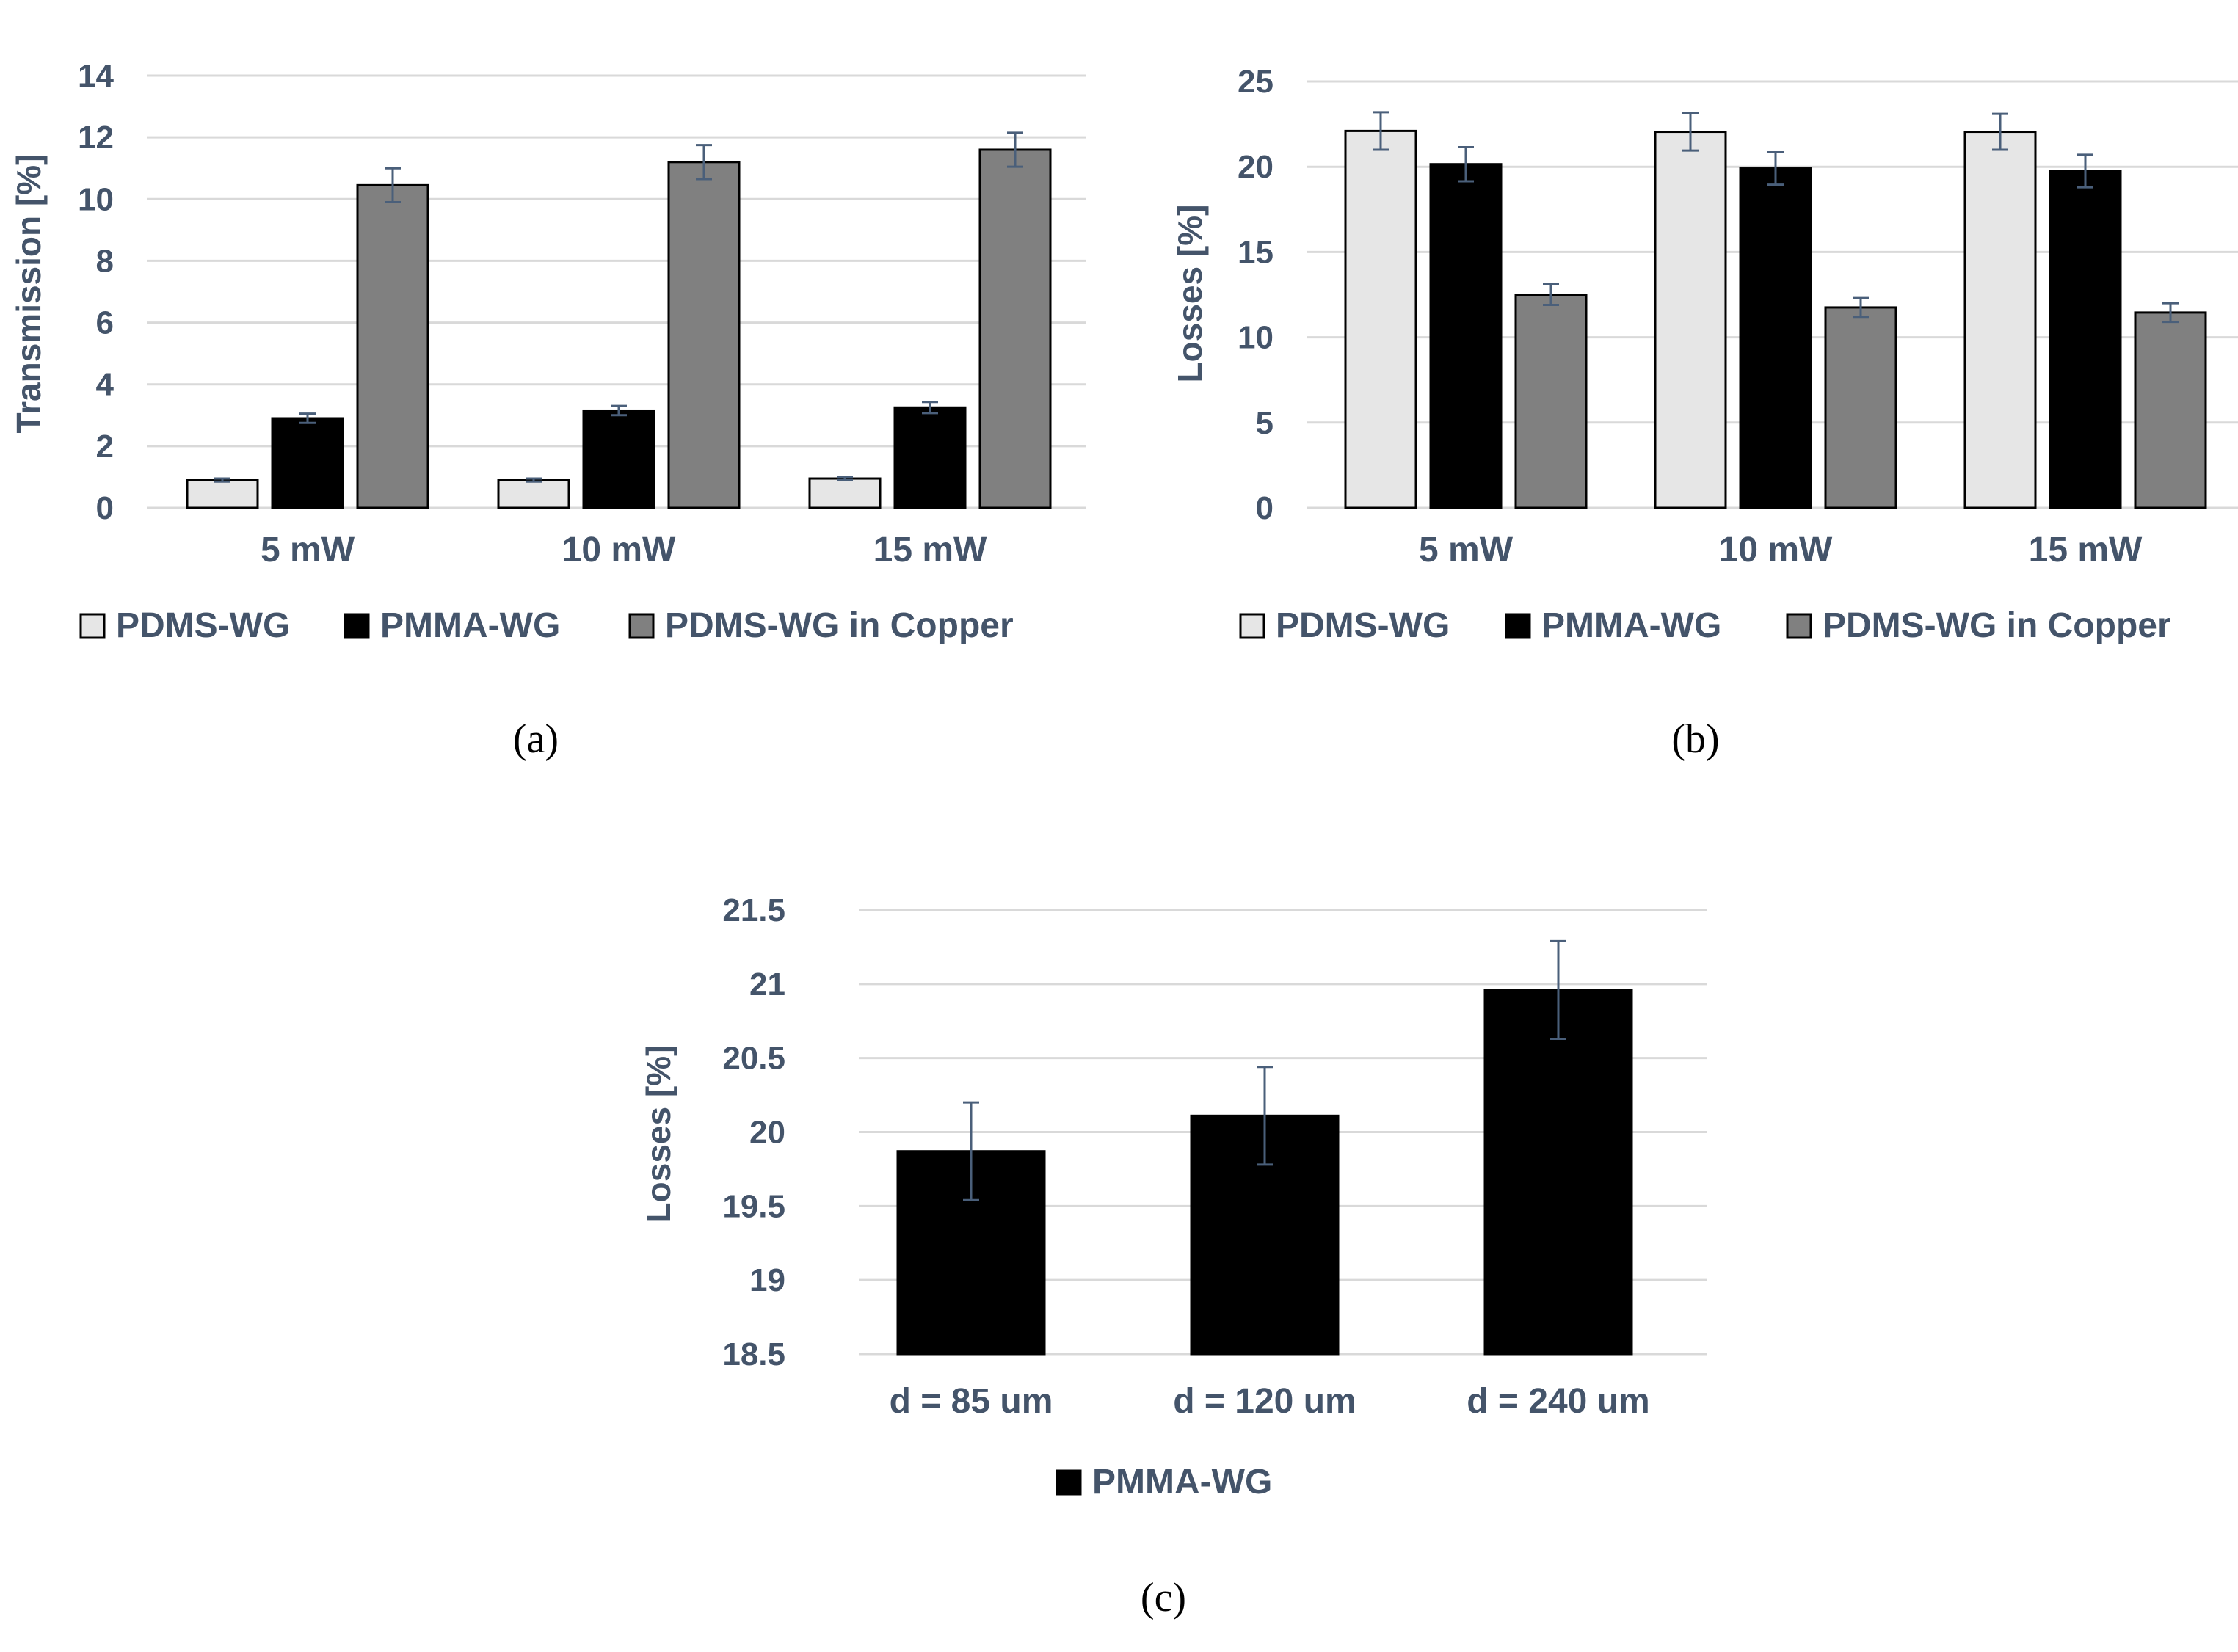 This screenshot has width=2238, height=1652. Describe the element at coordinates (105, 385) in the screenshot. I see `y-tick-label: 4` at that location.